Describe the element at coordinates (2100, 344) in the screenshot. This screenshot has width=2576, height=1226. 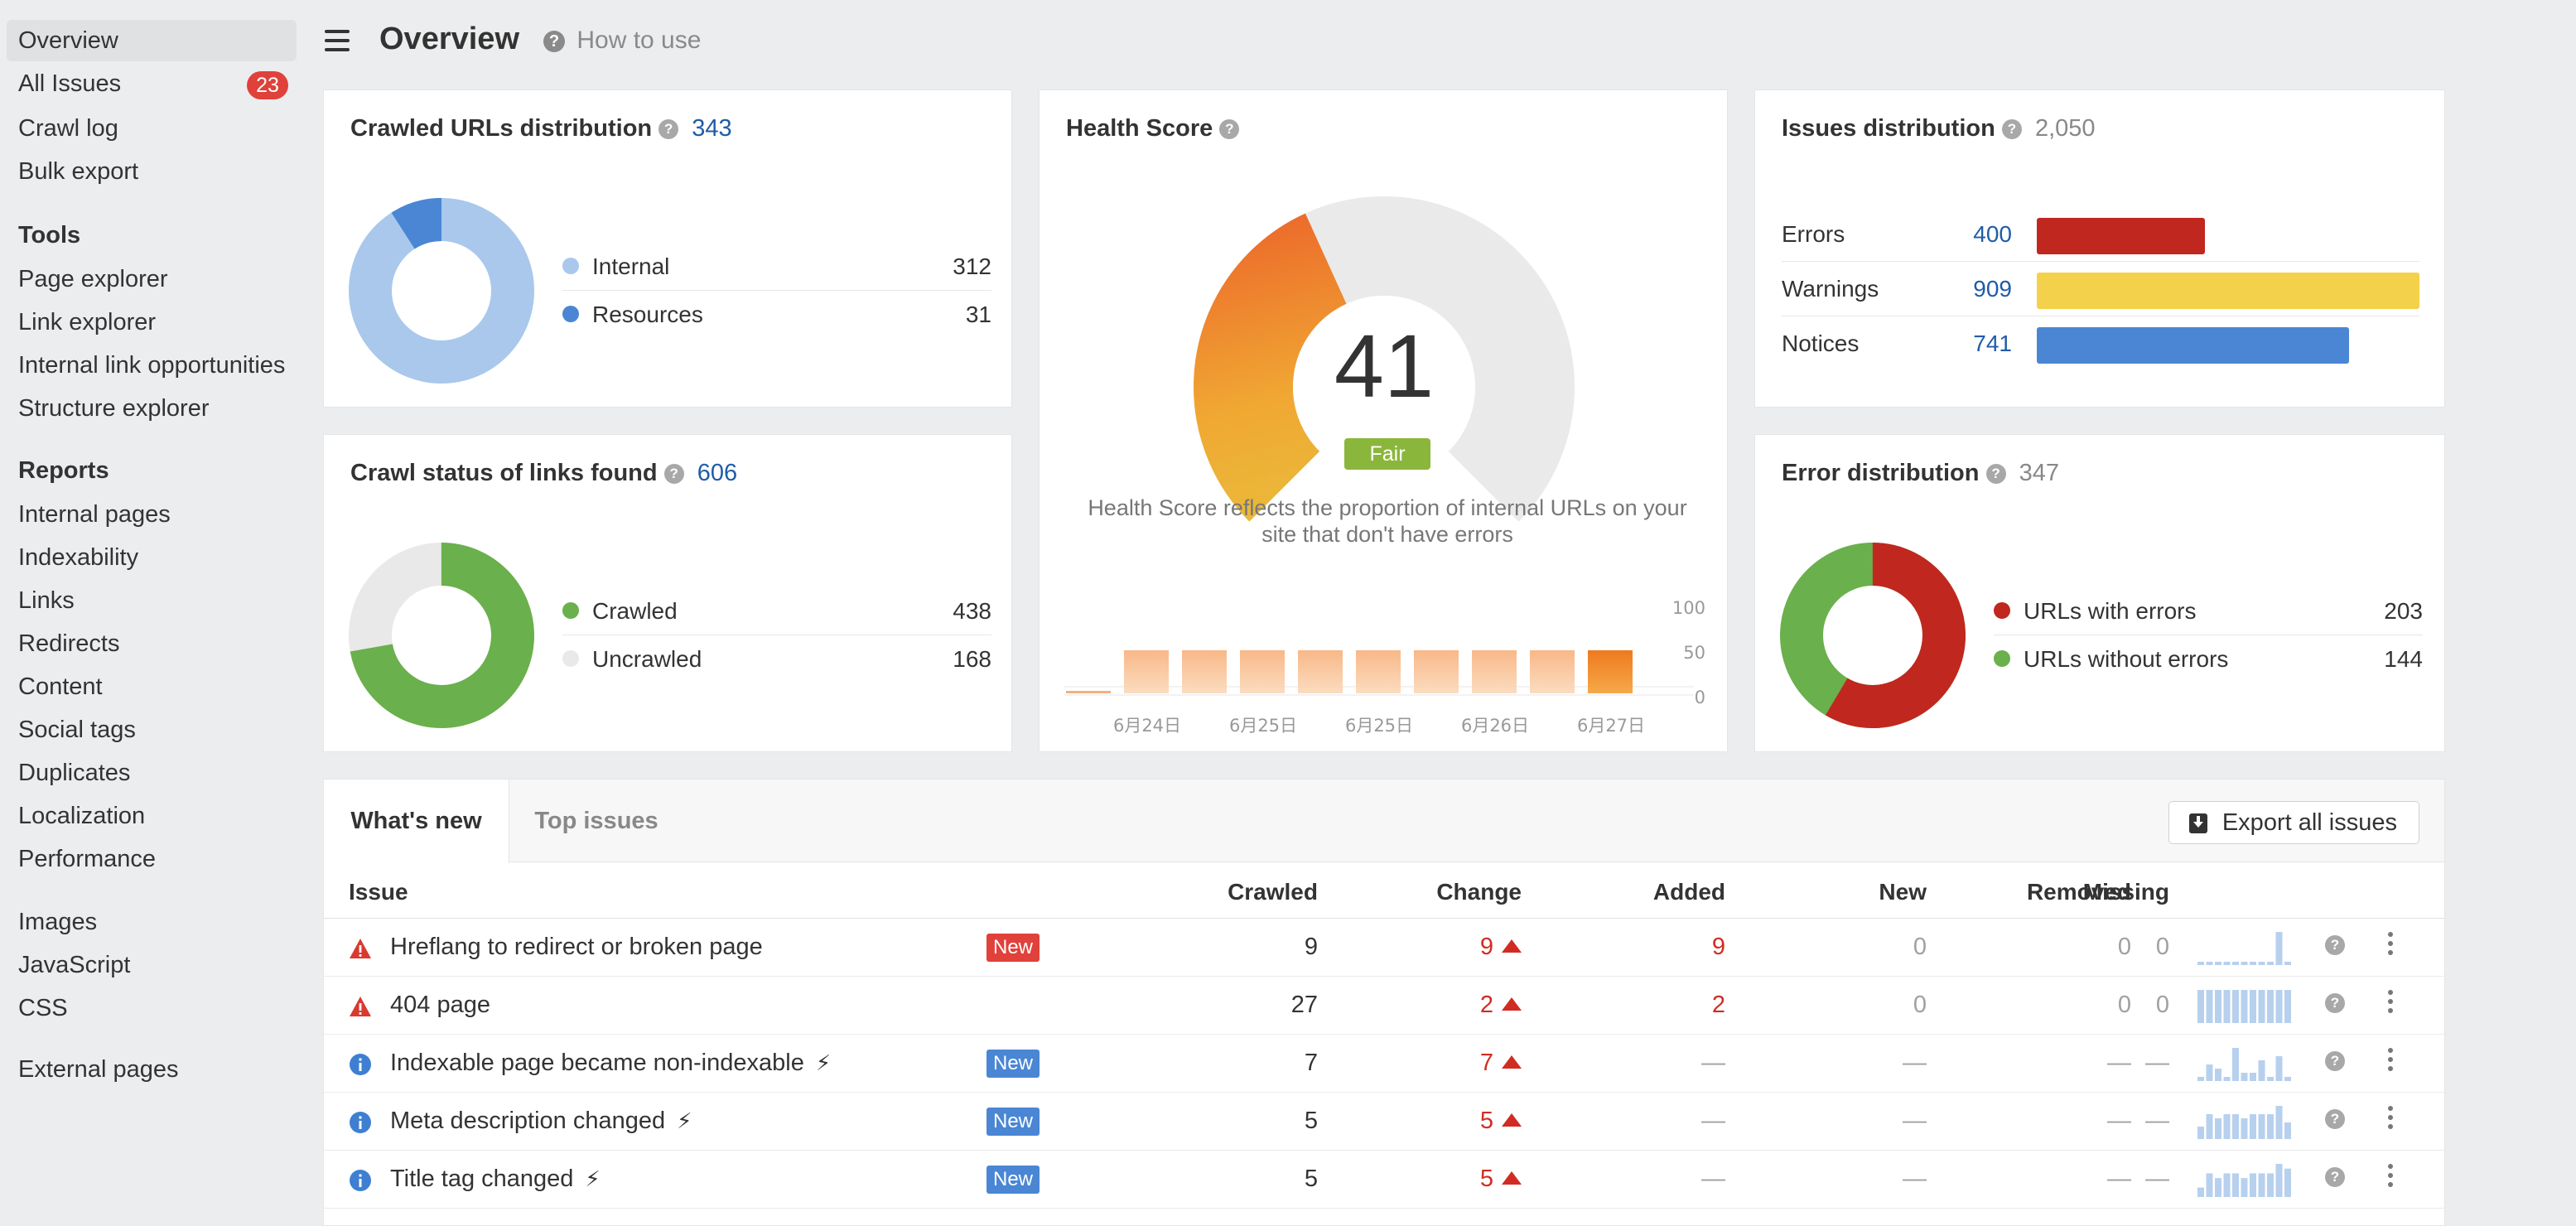
I see `issues-dist-row-notices: Notices 741` at that location.